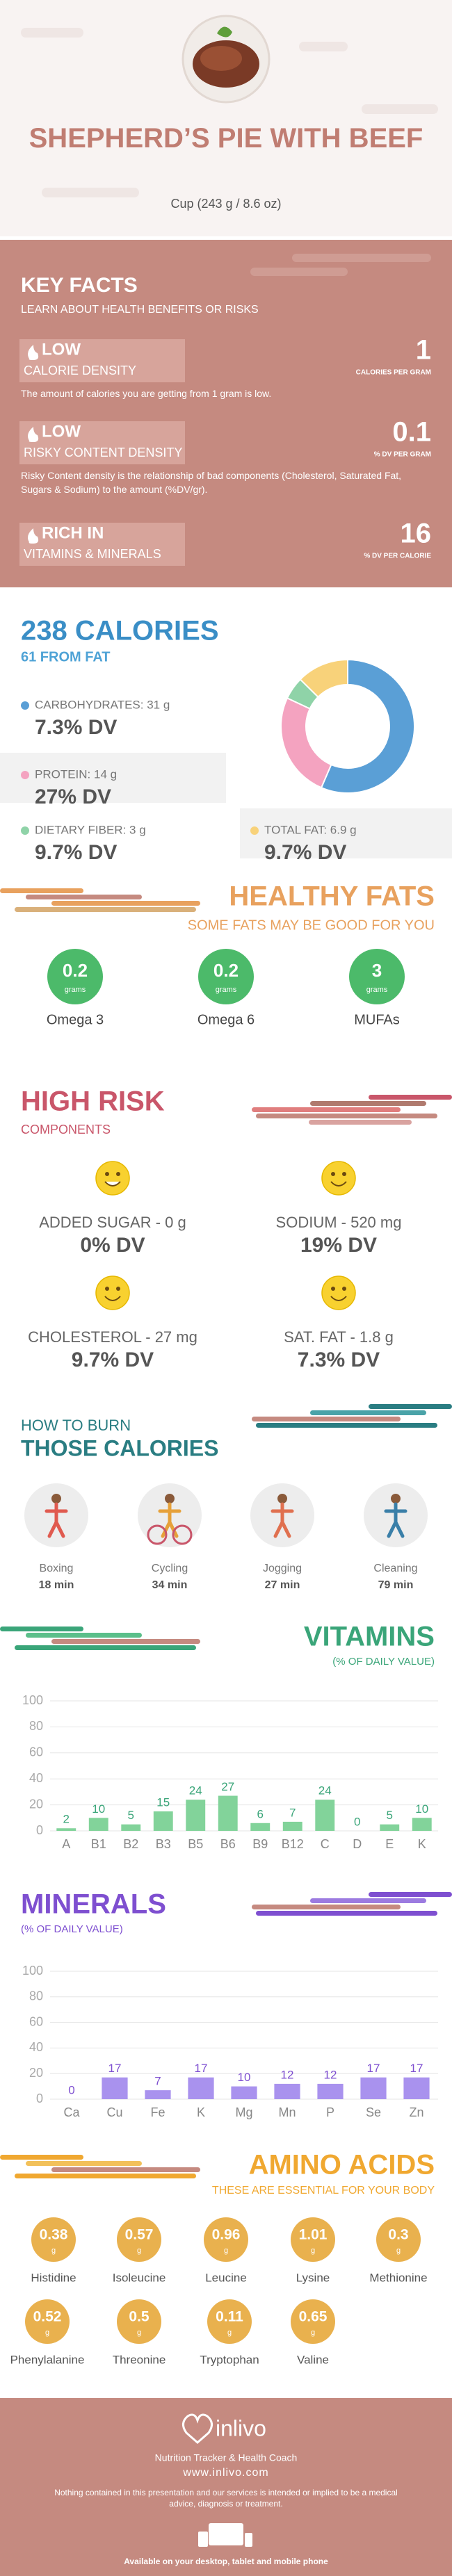 This screenshot has width=452, height=2576. I want to click on fat-name: MUFAs, so click(377, 1019).